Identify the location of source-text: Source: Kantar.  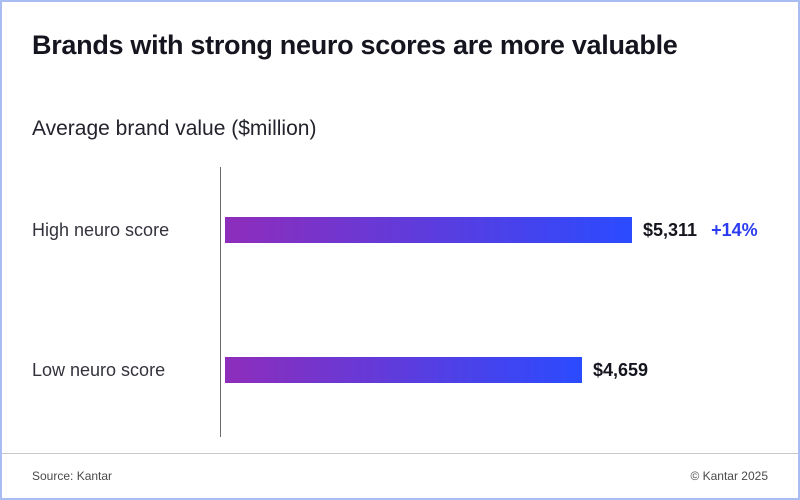
(72, 476).